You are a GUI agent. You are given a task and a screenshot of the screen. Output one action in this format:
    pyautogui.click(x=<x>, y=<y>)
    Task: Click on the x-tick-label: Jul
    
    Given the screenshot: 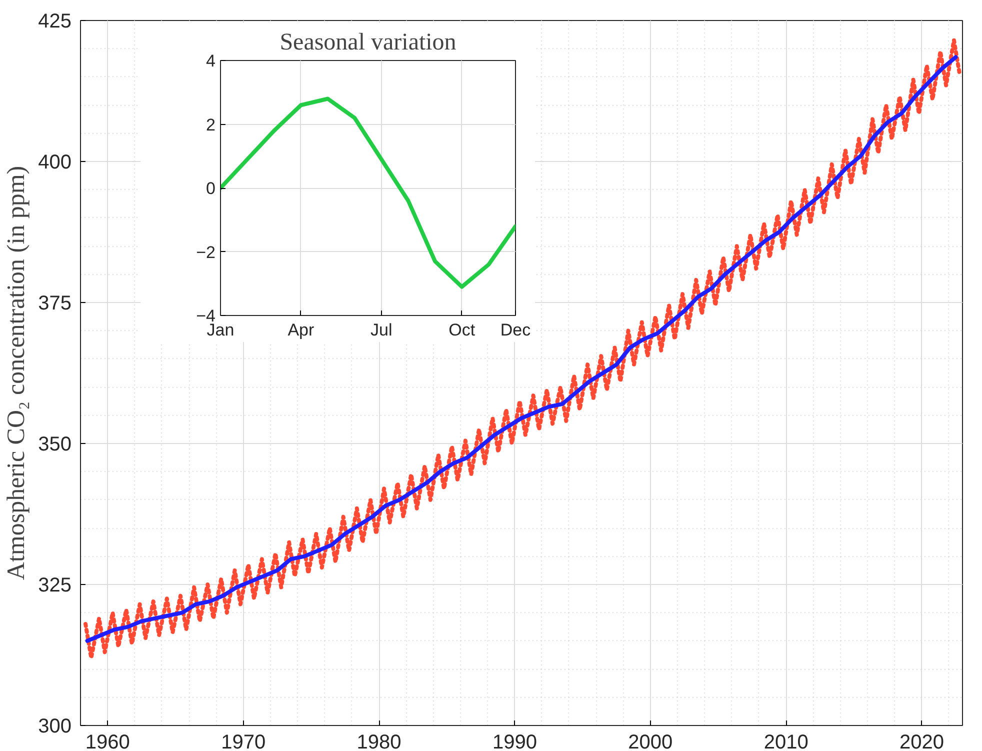 What is the action you would take?
    pyautogui.click(x=381, y=330)
    